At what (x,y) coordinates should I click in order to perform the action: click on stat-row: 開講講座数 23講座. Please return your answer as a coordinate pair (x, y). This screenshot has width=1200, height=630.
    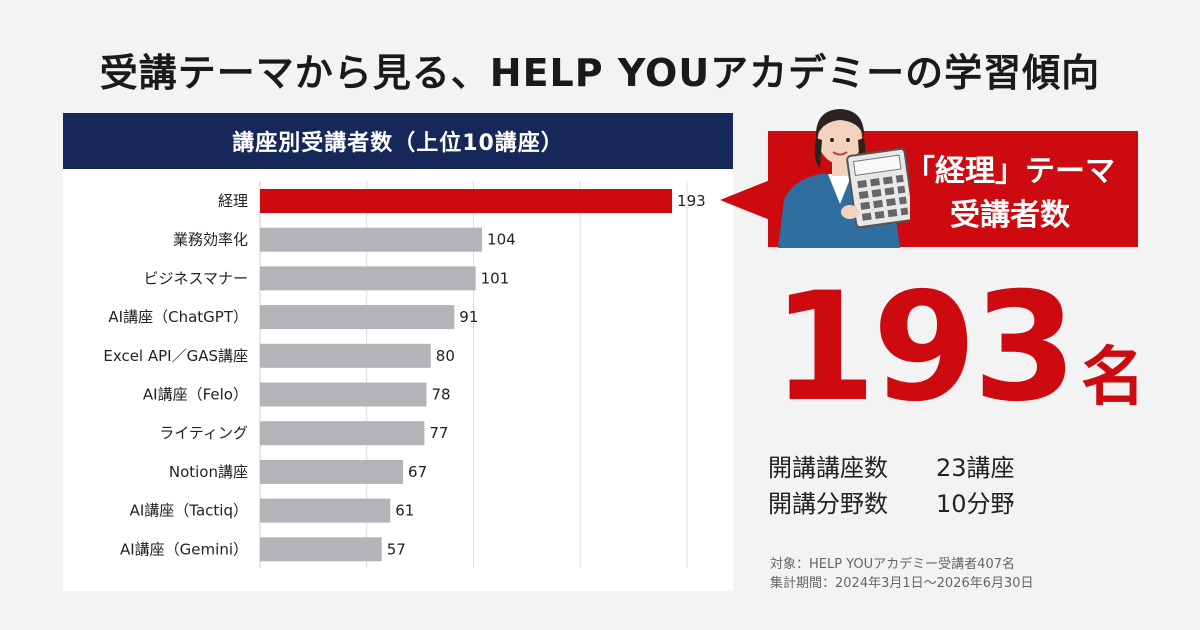
    Looking at the image, I should click on (891, 468).